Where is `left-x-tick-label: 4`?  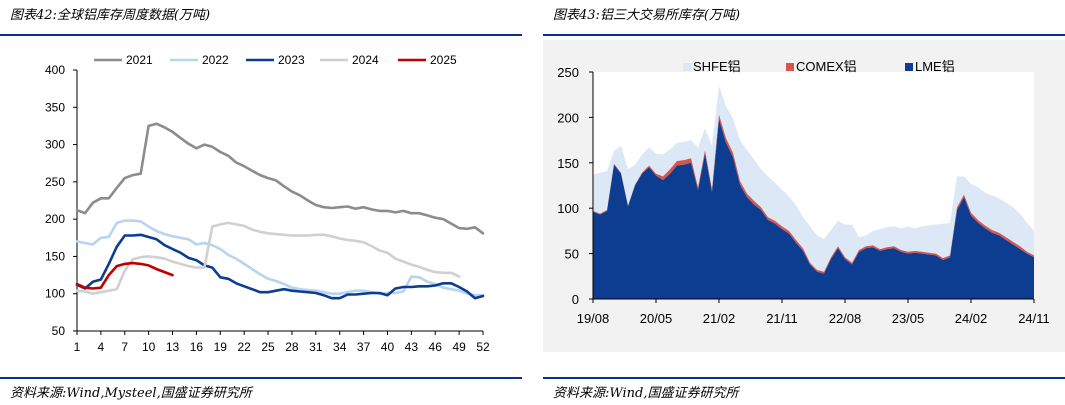 left-x-tick-label: 4 is located at coordinates (101, 347).